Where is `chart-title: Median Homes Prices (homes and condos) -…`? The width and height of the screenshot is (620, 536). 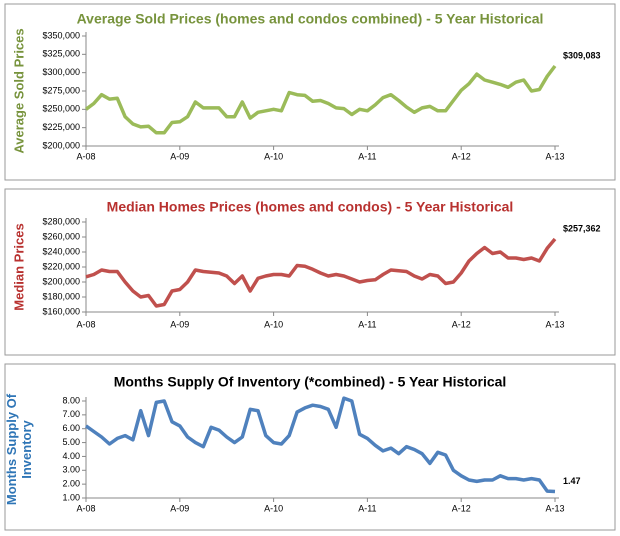 chart-title: Median Homes Prices (homes and condos) -… is located at coordinates (310, 207).